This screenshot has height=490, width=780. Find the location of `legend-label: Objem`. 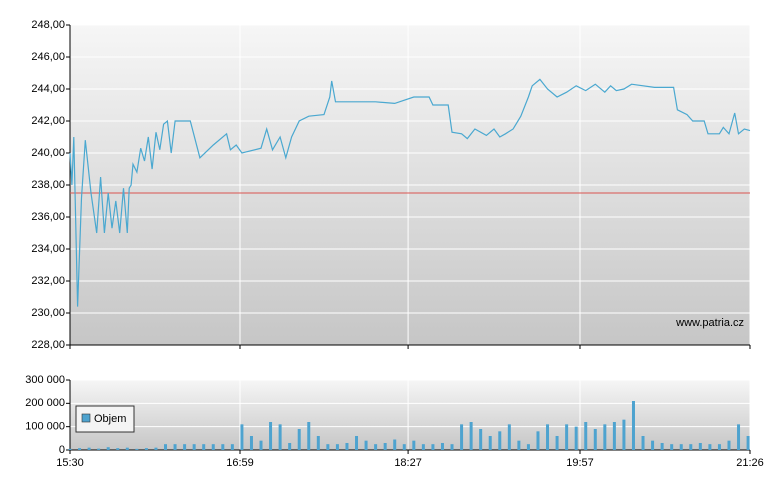

legend-label: Objem is located at coordinates (110, 419).